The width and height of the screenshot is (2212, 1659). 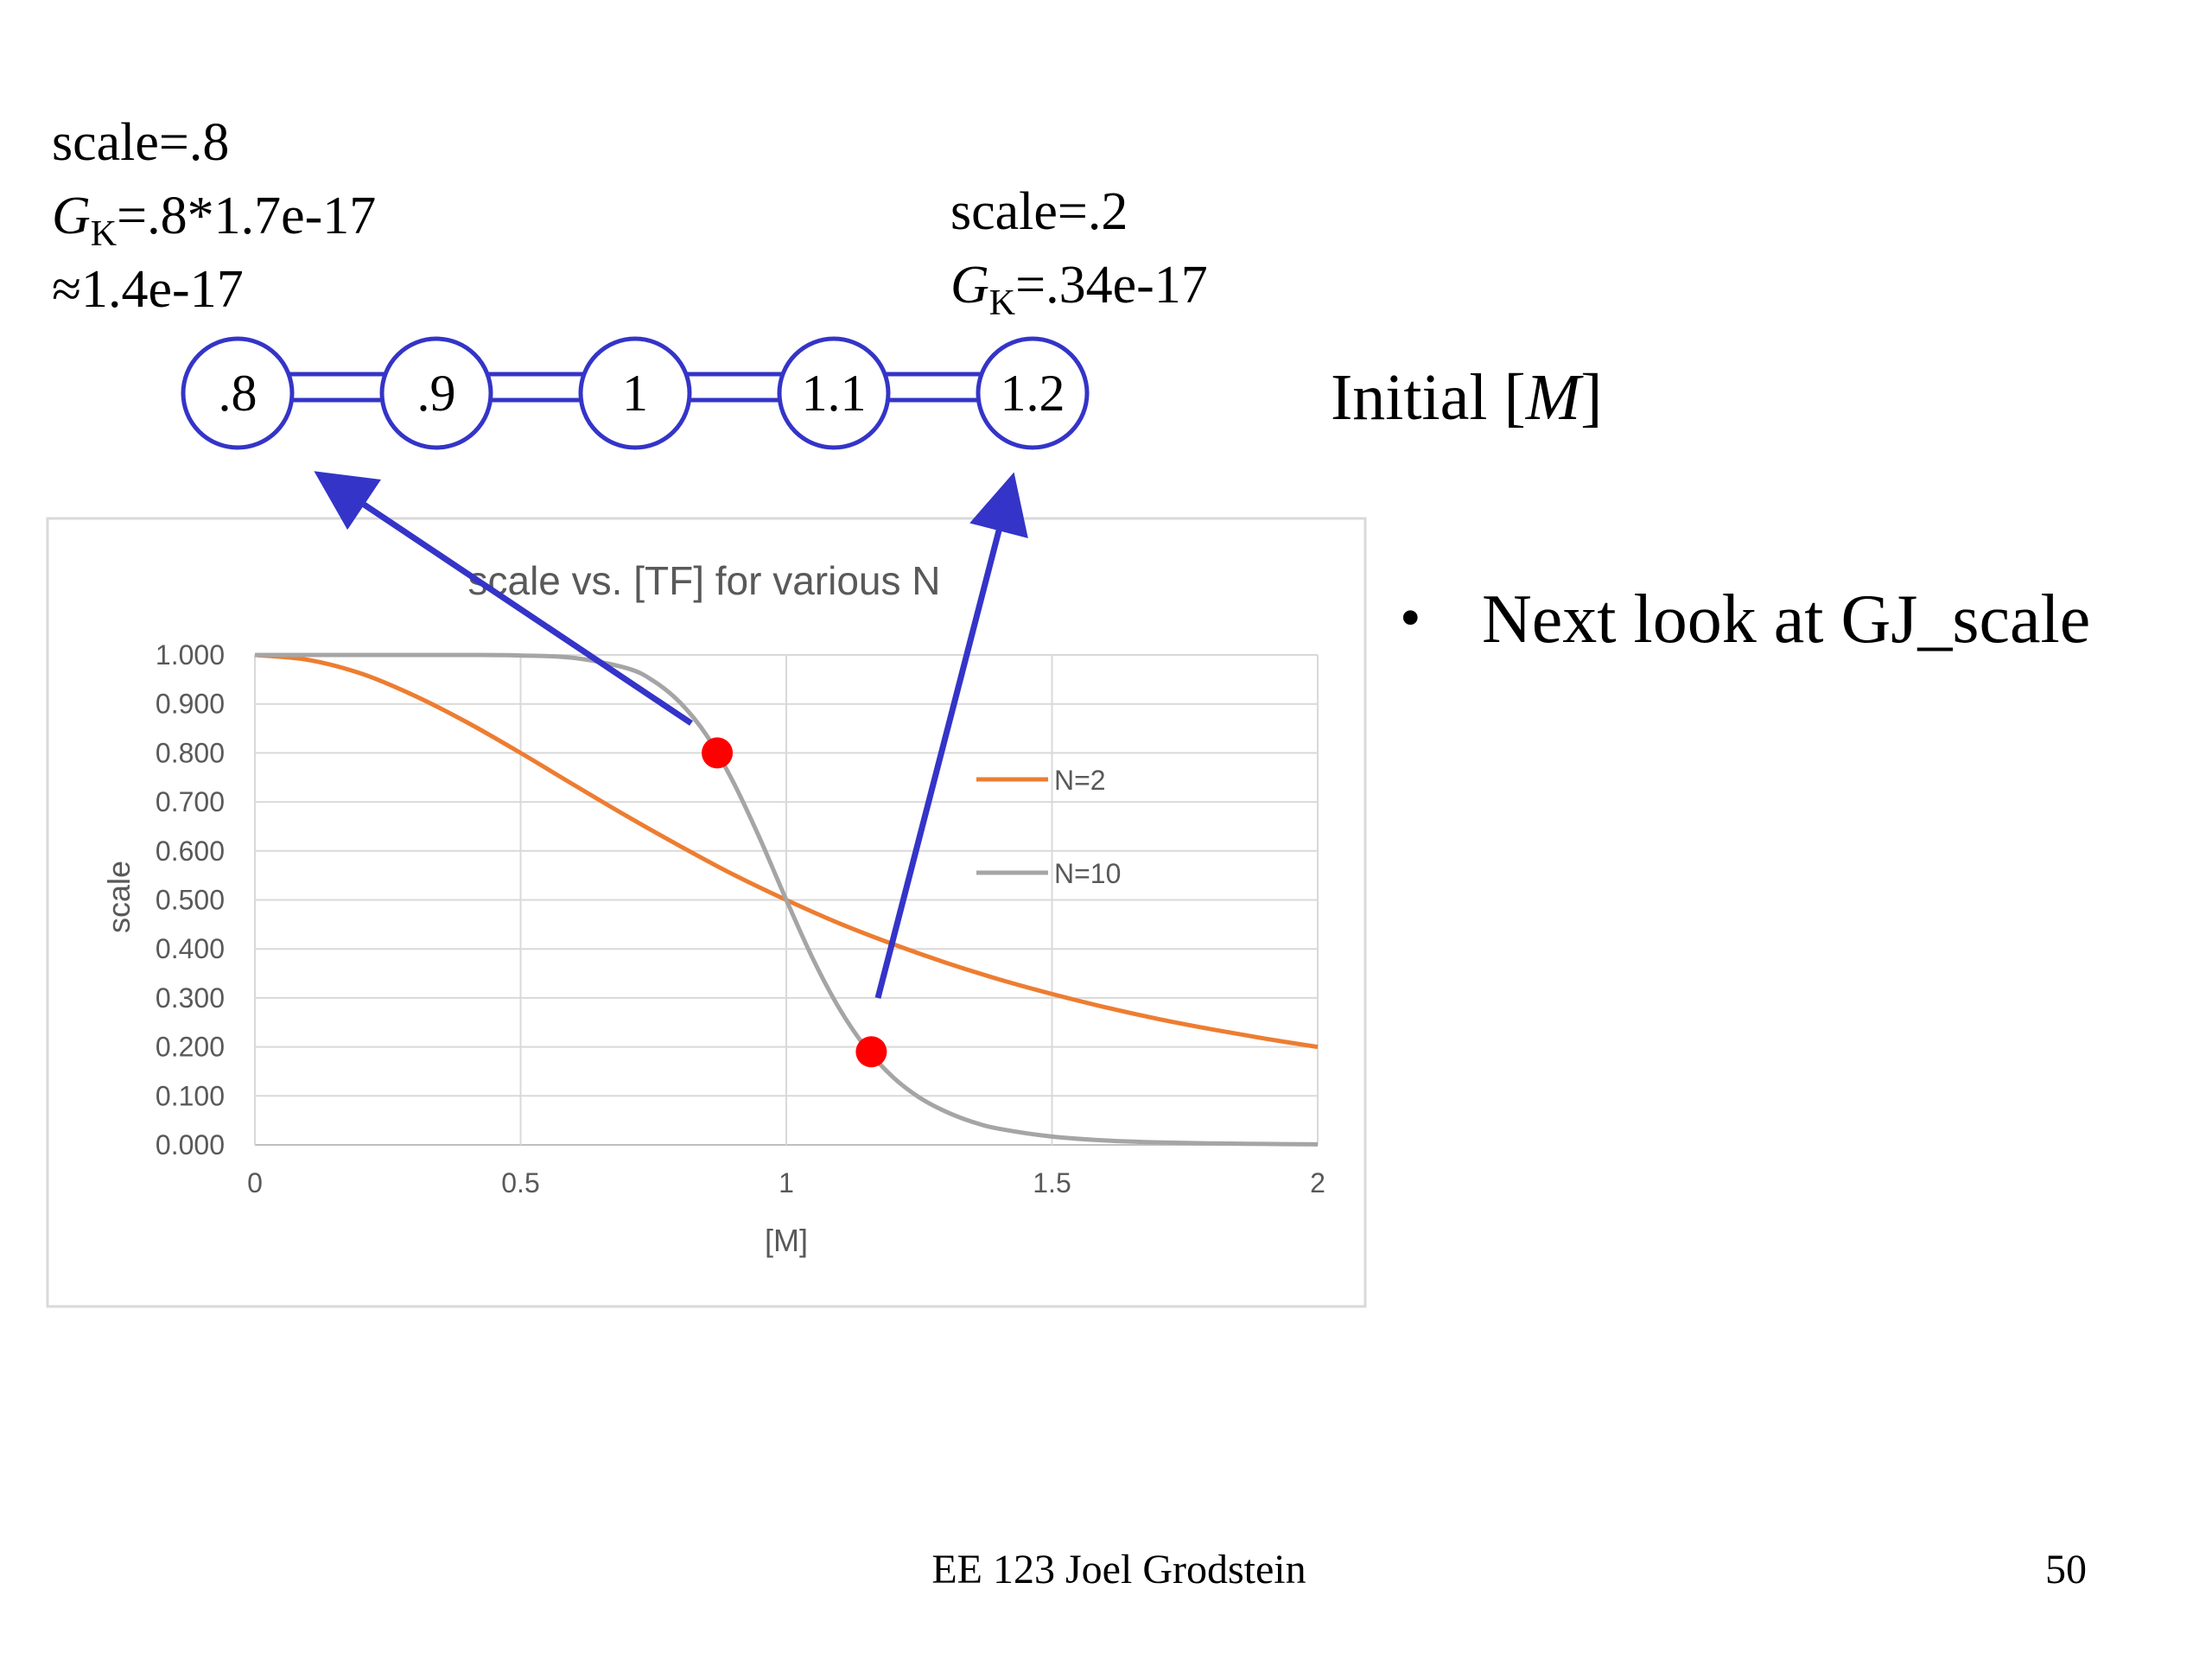 I want to click on chart-series, so click(x=786, y=899).